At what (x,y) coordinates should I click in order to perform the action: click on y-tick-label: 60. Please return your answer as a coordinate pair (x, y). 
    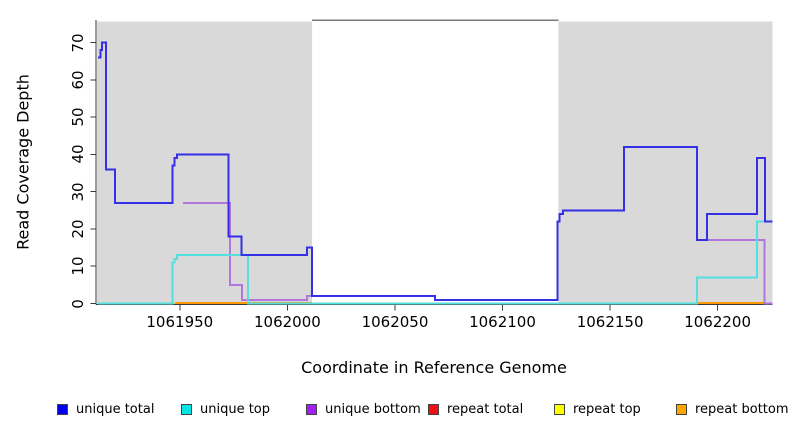
    Looking at the image, I should click on (78, 80).